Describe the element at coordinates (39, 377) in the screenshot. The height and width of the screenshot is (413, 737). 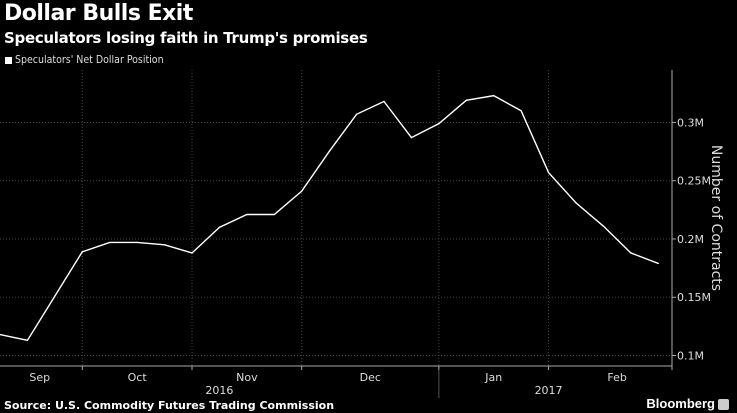
I see `x-tick-label: Sep` at that location.